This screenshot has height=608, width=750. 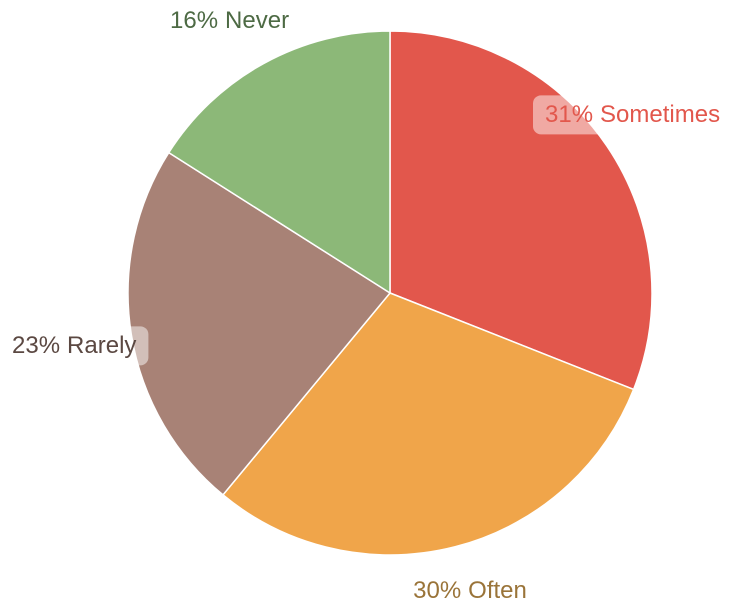 What do you see at coordinates (101, 345) in the screenshot?
I see `slice-category-label: Rarely` at bounding box center [101, 345].